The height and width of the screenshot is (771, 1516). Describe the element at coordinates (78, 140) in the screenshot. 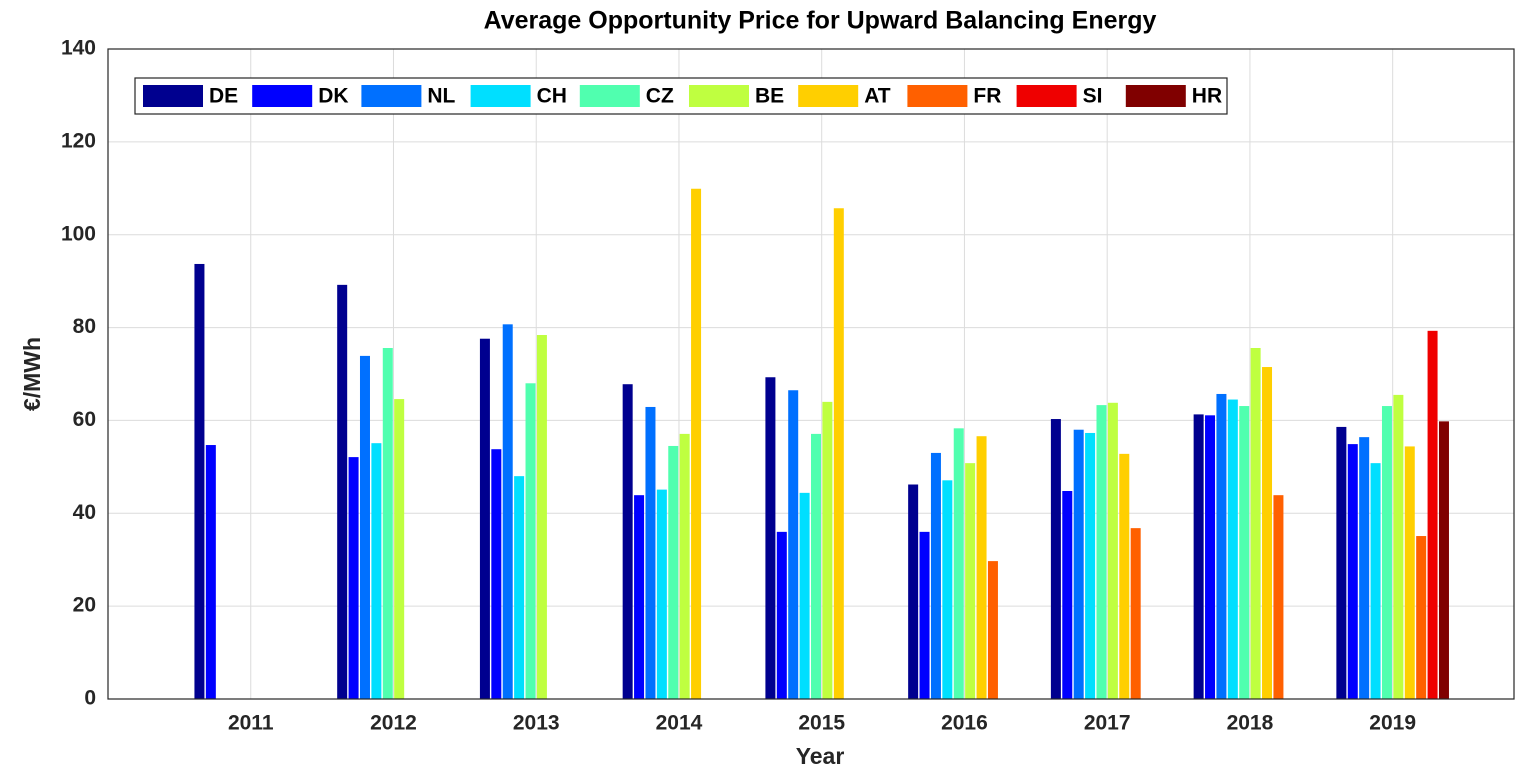

I see `y-tick-label: 120` at that location.